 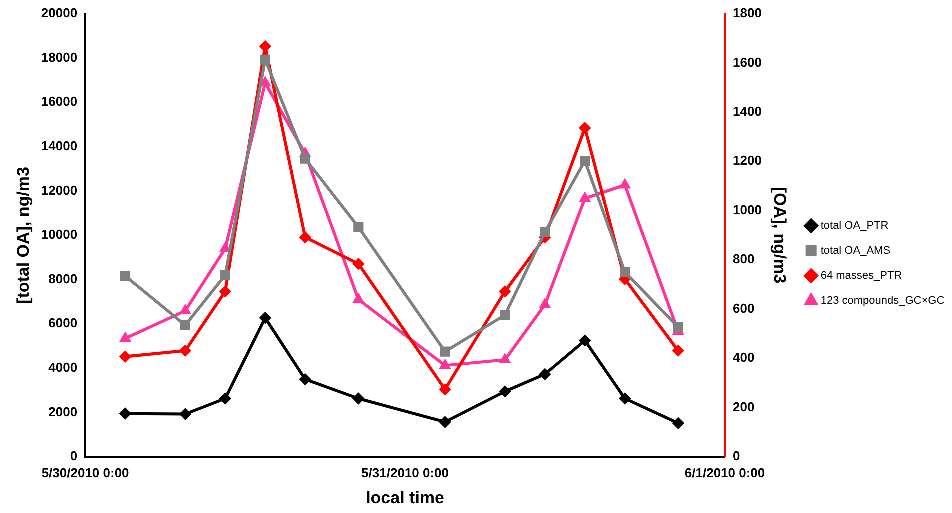 I want to click on y-tick-label: 18000, so click(x=59, y=57).